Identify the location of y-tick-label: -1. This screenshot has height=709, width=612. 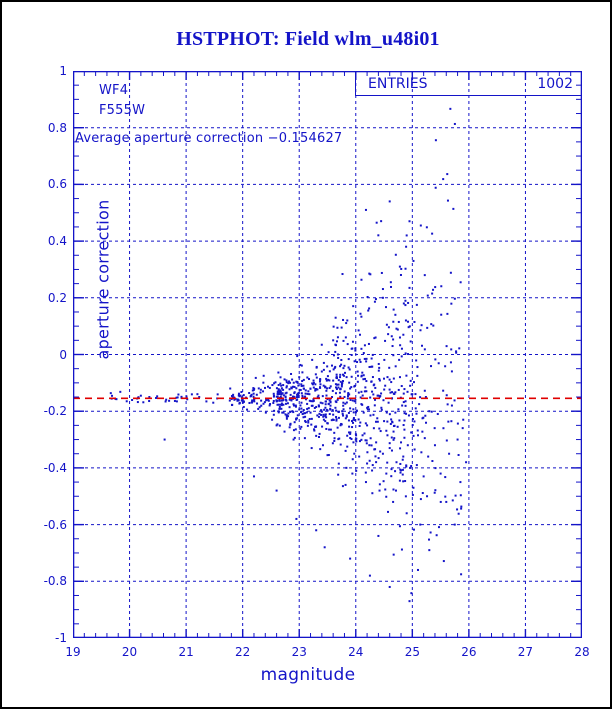
(61, 638).